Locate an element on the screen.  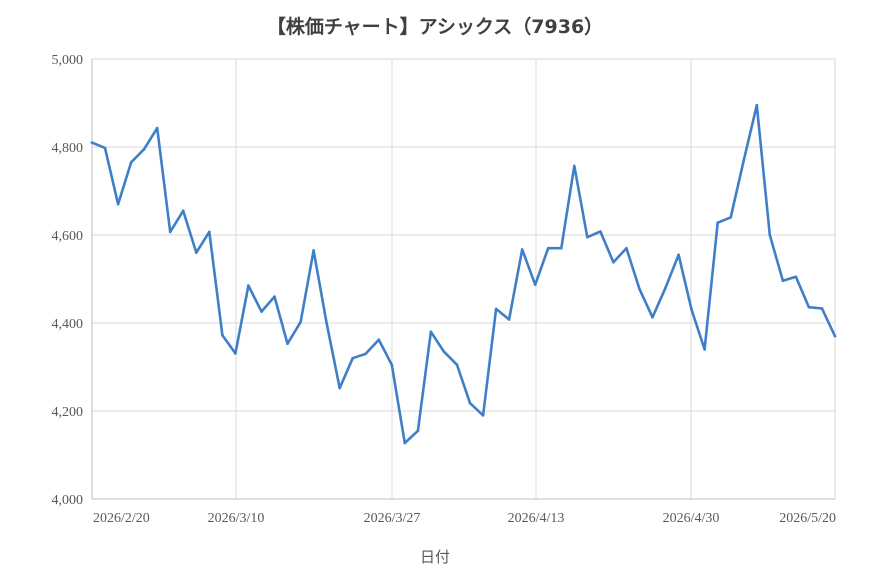
y-tick-labels: 4,000 4,200 4,400 4,600 4,800 5,000 is located at coordinates (68, 280).